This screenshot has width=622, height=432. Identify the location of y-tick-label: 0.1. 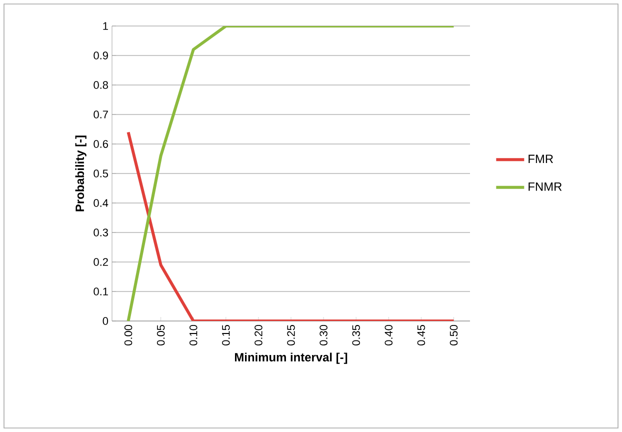
(101, 292).